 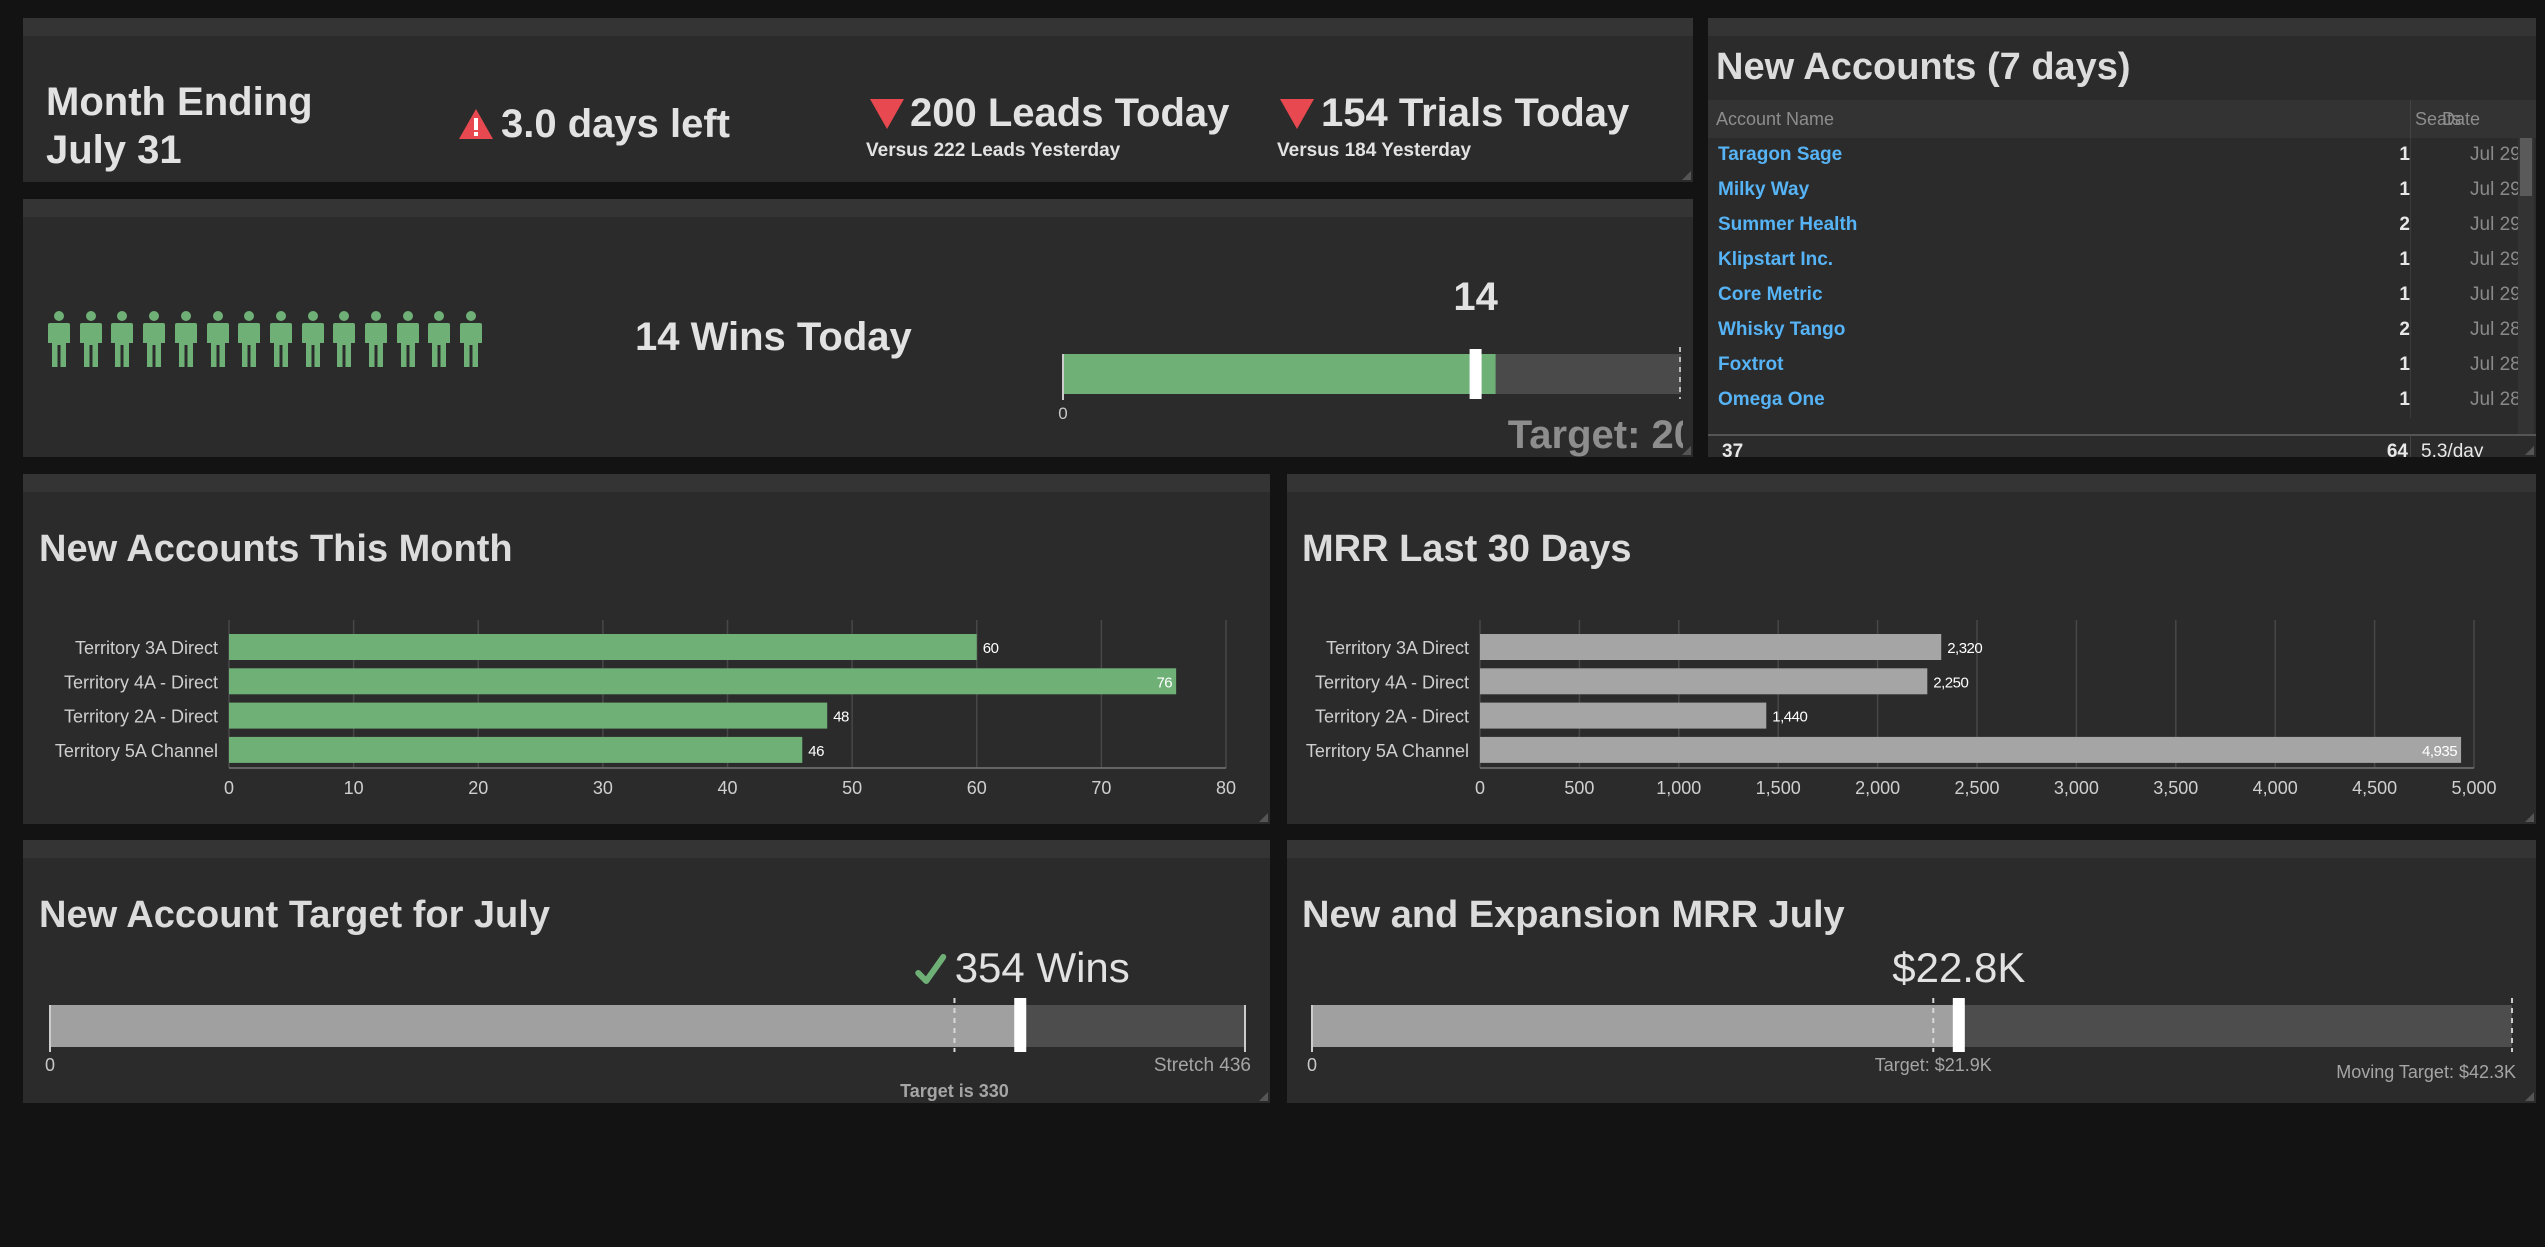 I want to click on wins-panel: 14 Wins Today 14 0 Target: 20, so click(x=858, y=328).